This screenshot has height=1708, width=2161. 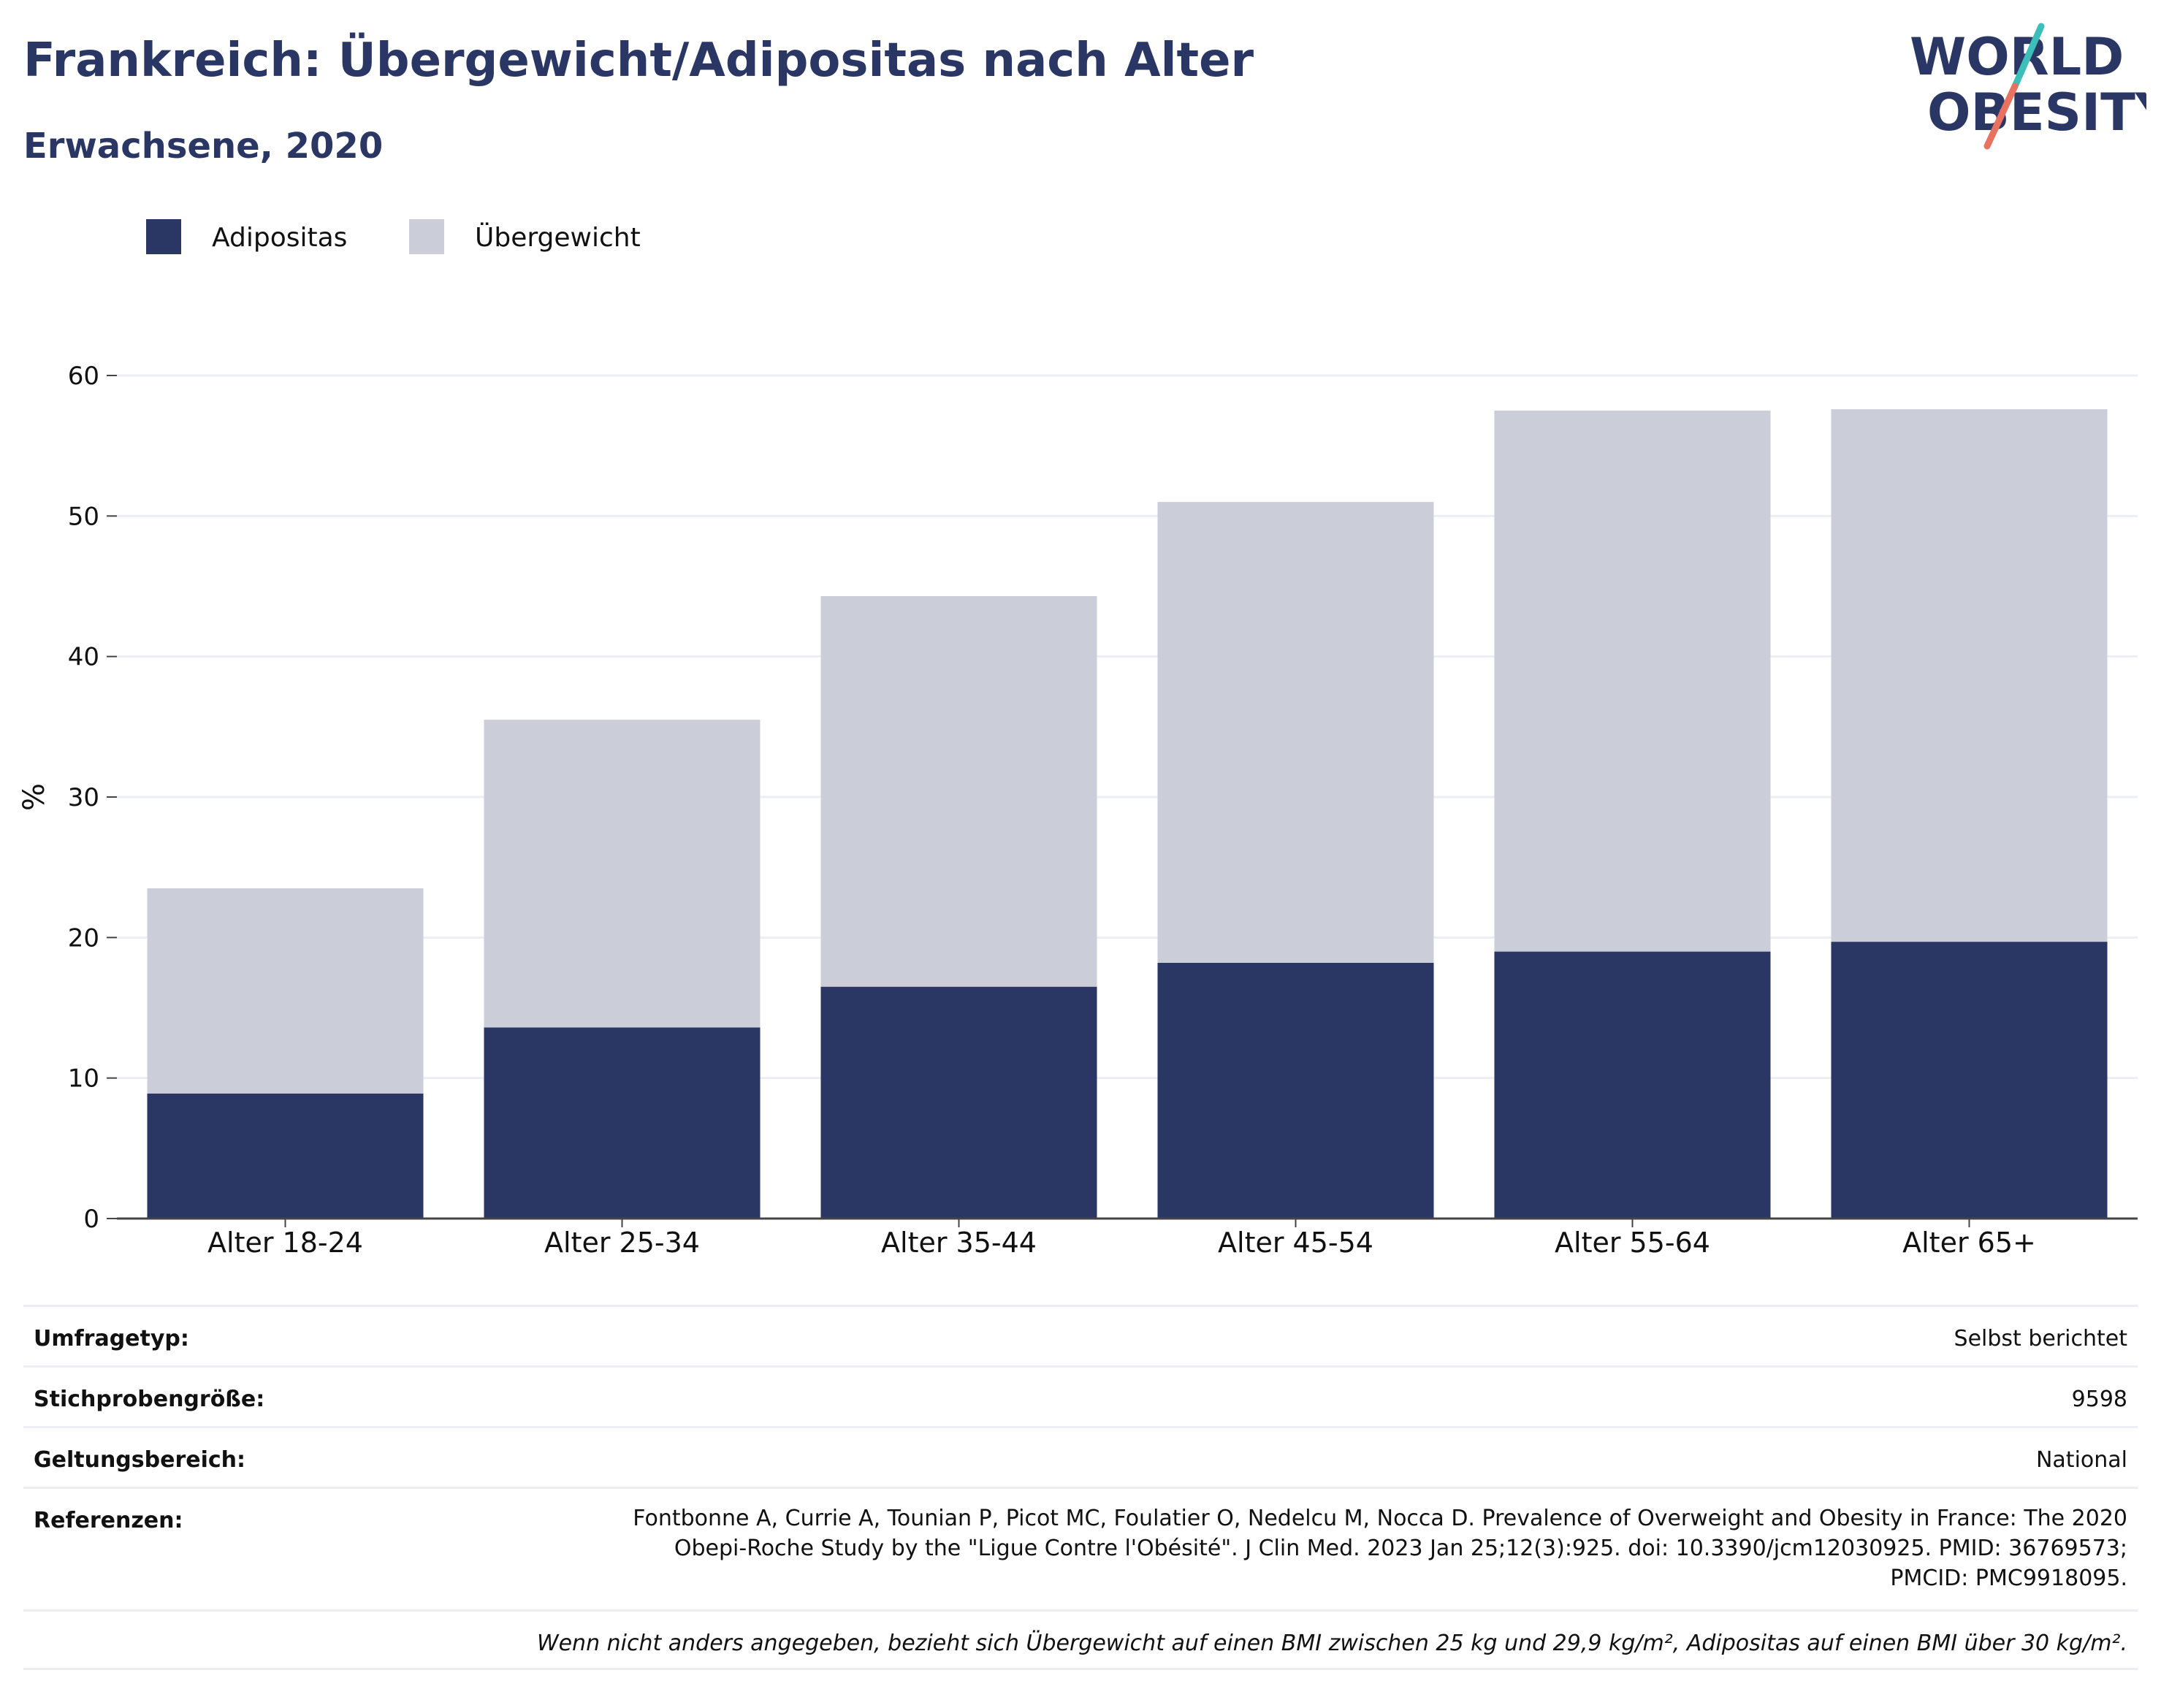 What do you see at coordinates (558, 238) in the screenshot?
I see `legend-label-bergewicht: Übergewicht` at bounding box center [558, 238].